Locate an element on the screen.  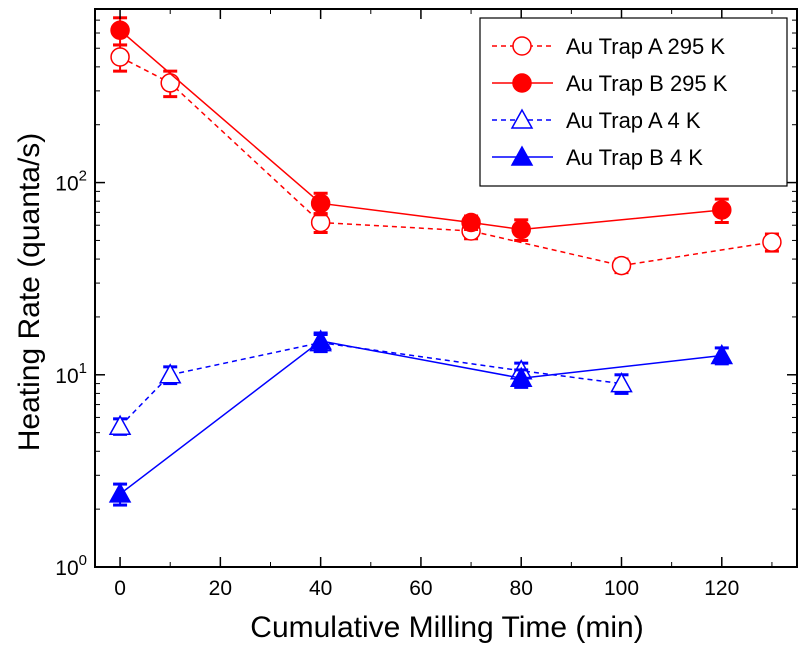
legend-label: Au Trap B 4 K is located at coordinates (634, 157).